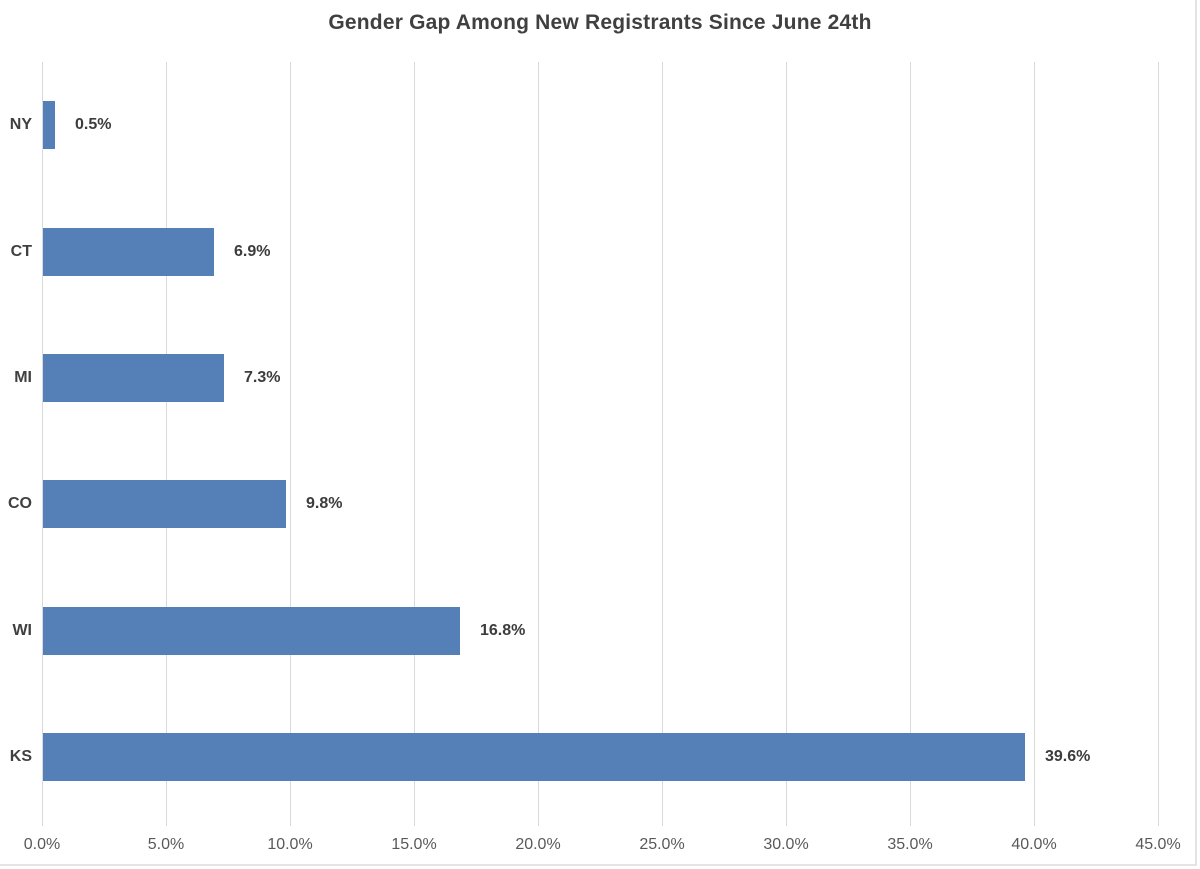 The height and width of the screenshot is (869, 1200). What do you see at coordinates (538, 844) in the screenshot?
I see `x-tick-label: 20.0%` at bounding box center [538, 844].